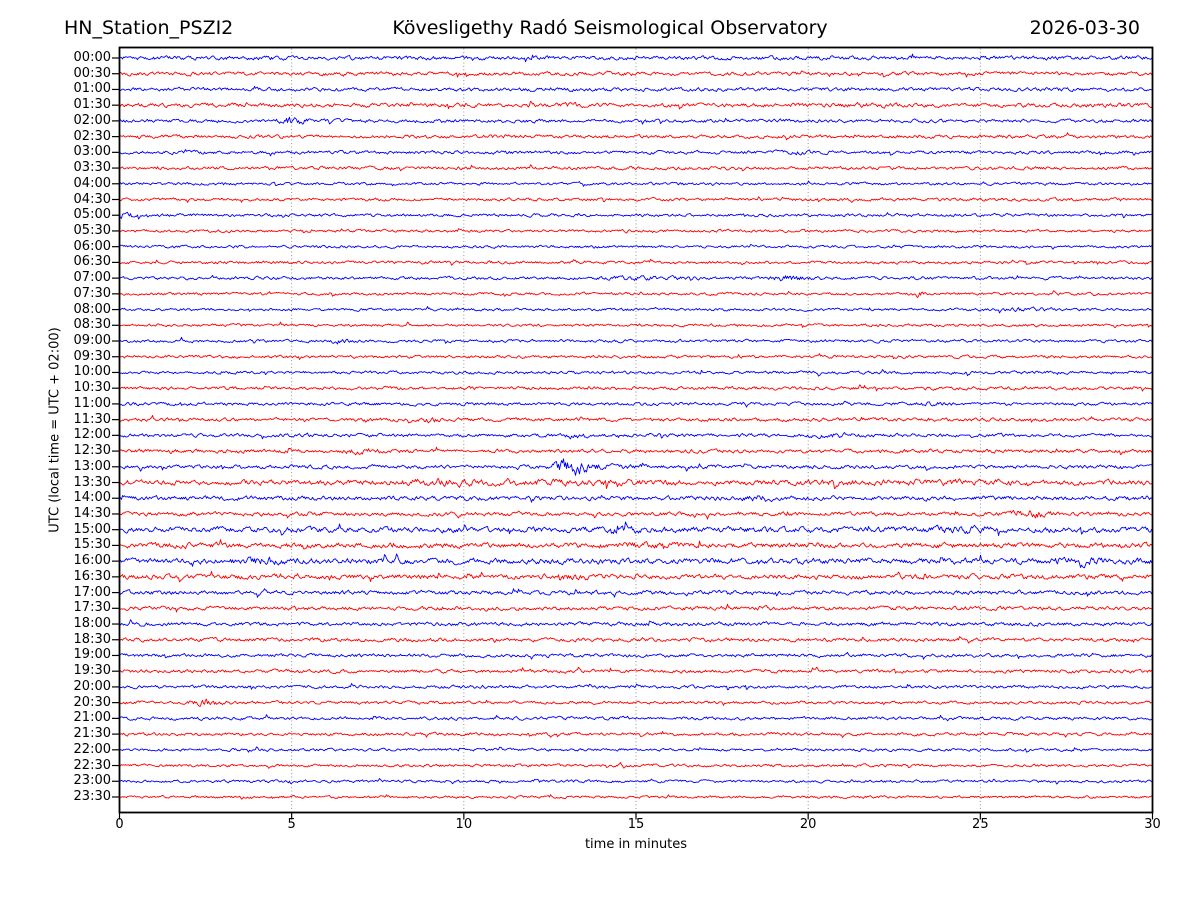 The image size is (1200, 900). I want to click on y-tick-label-1830: 18:30, so click(92, 639).